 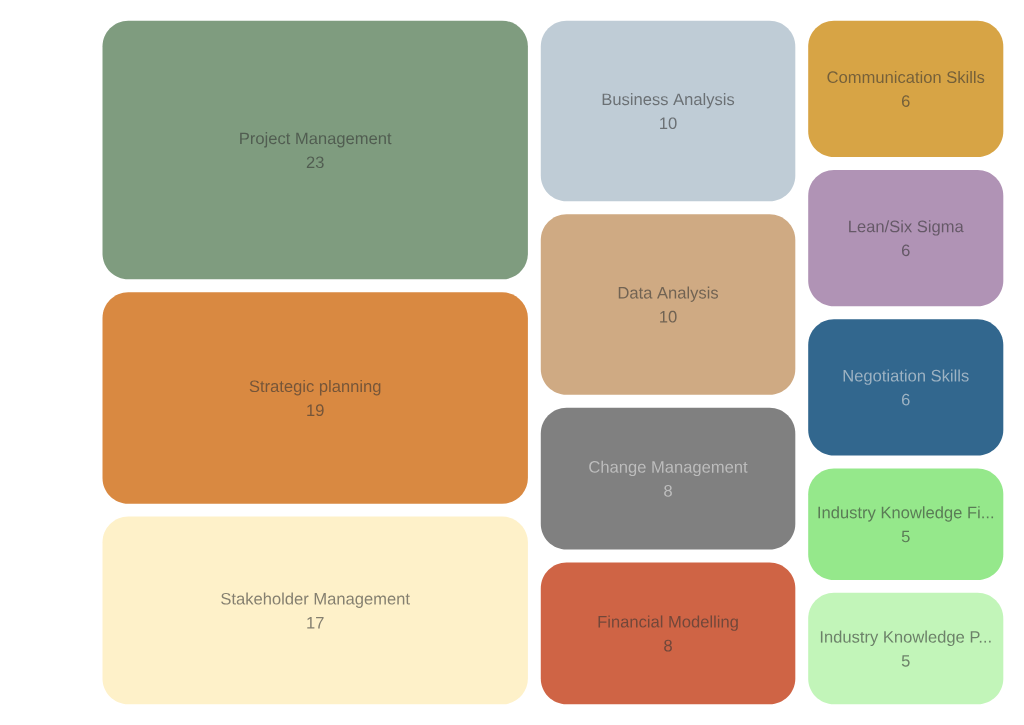 What do you see at coordinates (668, 468) in the screenshot?
I see `category-label: Change Management` at bounding box center [668, 468].